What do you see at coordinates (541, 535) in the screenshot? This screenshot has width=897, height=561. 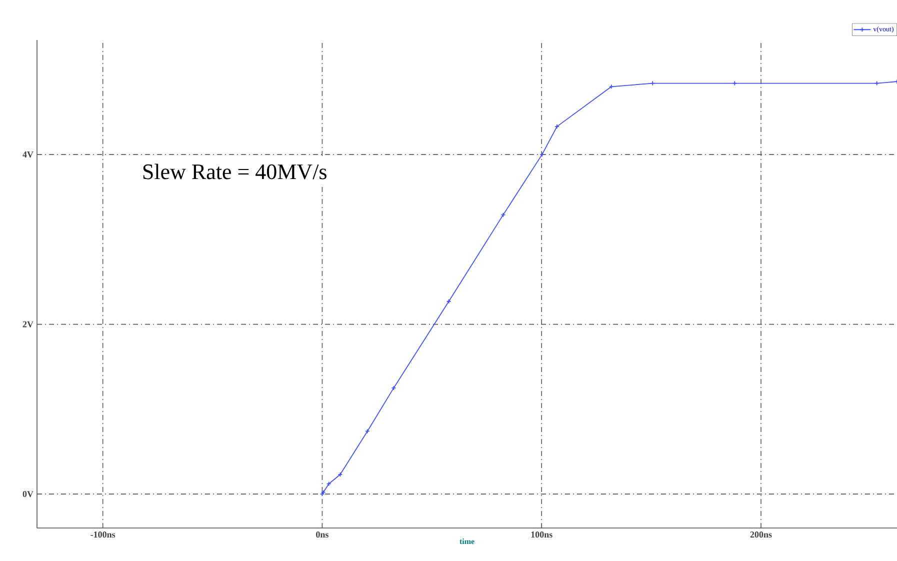 I see `x-tick-label: 100ns` at bounding box center [541, 535].